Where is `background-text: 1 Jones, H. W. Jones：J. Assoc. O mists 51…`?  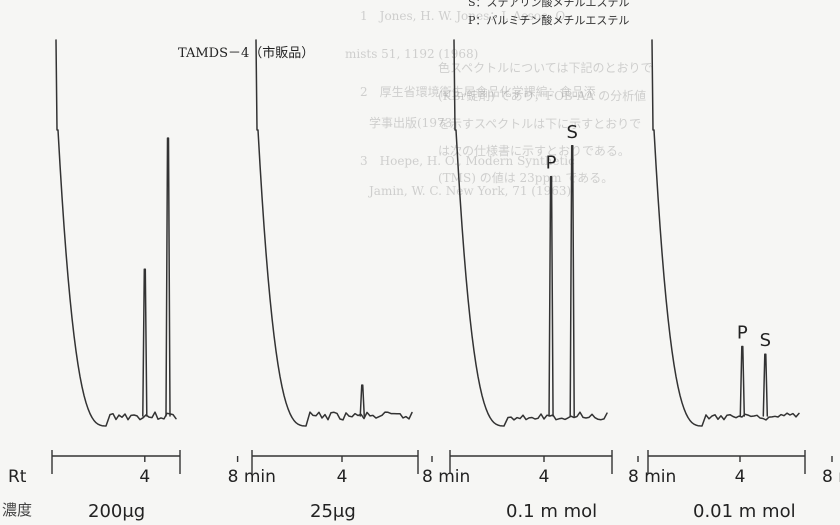 background-text: 1 Jones, H. W. Jones：J. Assoc. O mists 51… is located at coordinates (499, 103).